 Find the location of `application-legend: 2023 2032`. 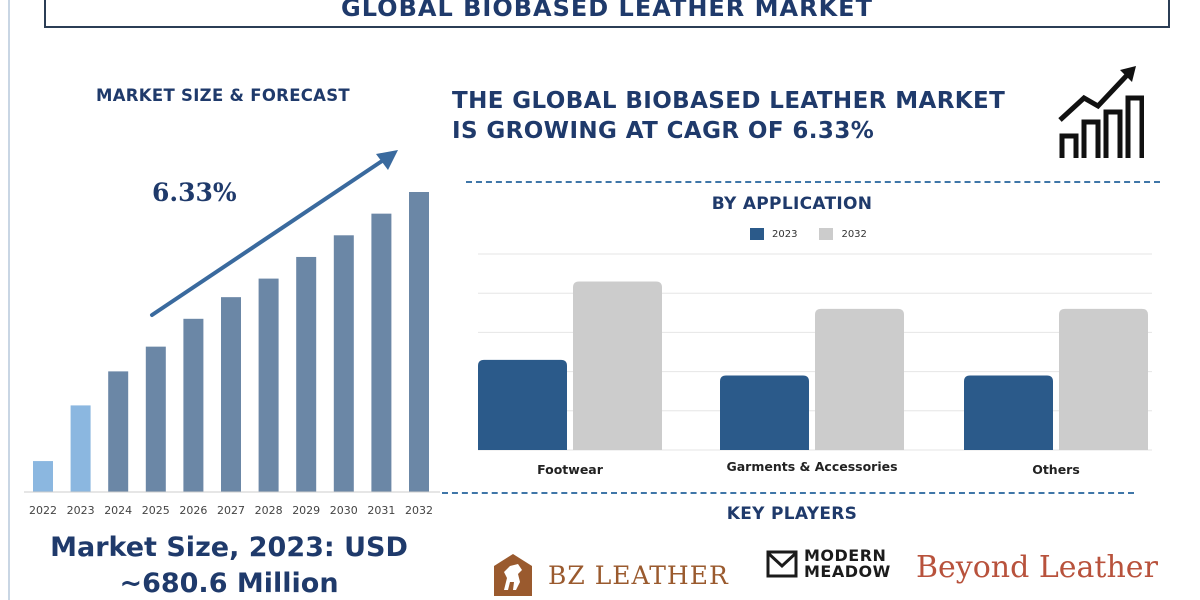

application-legend: 2023 2032 is located at coordinates (808, 234).